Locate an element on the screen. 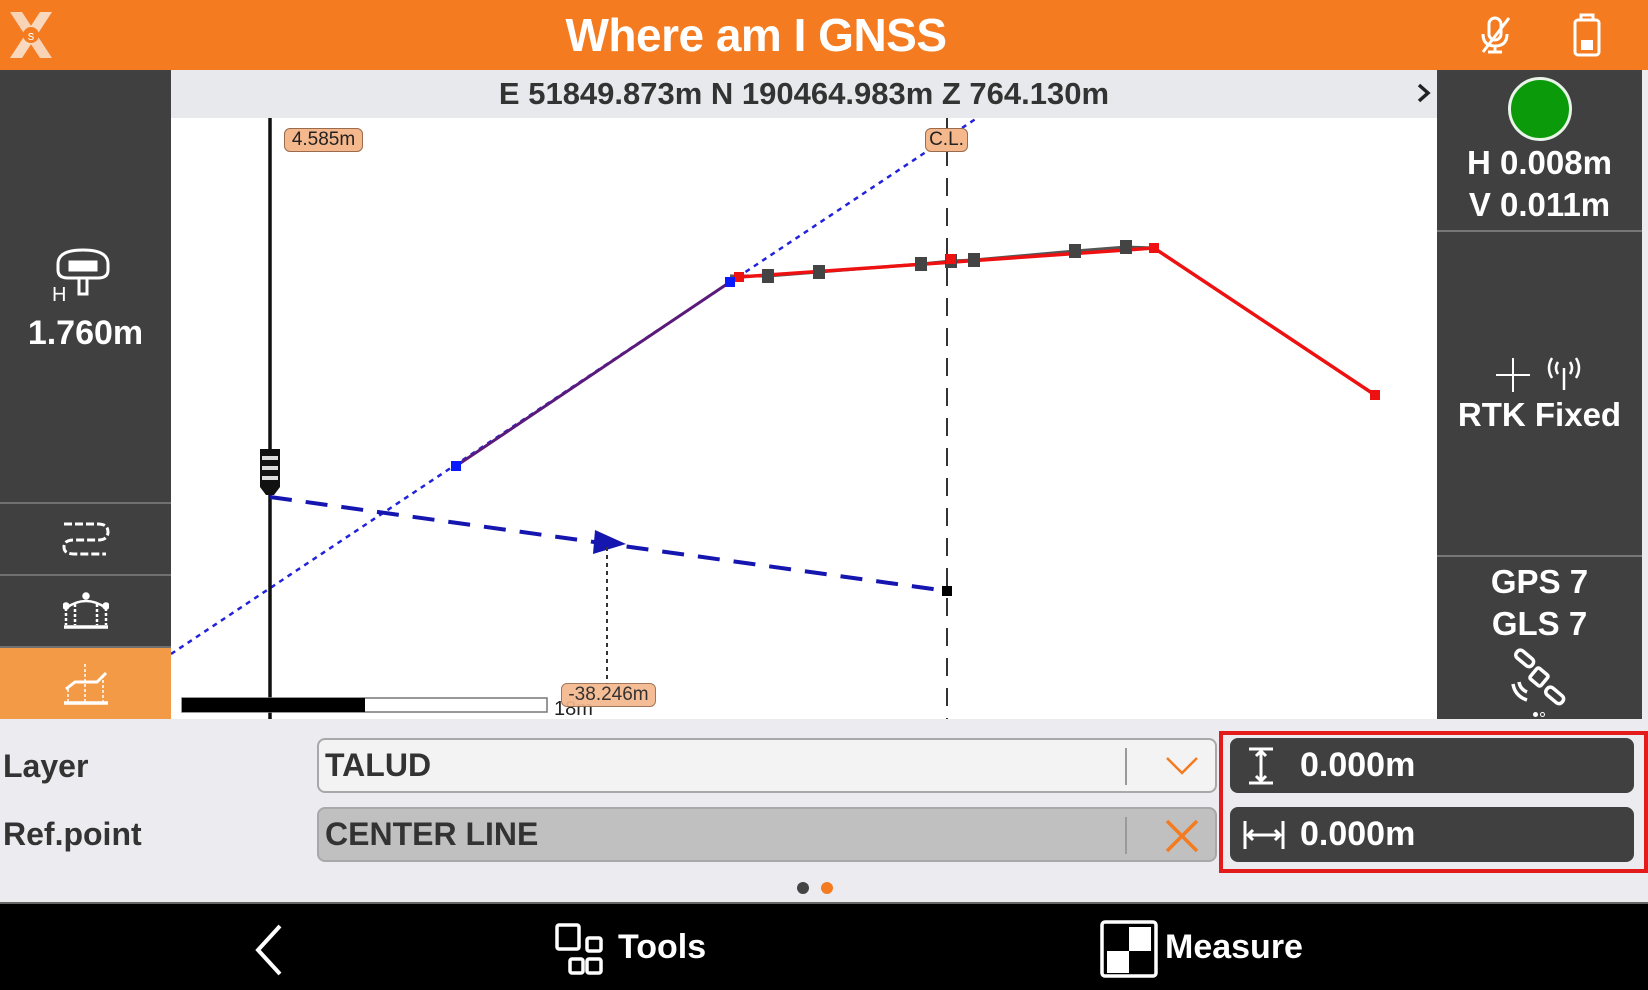 This screenshot has width=1648, height=990. precision-v: V 0.011m is located at coordinates (1539, 204).